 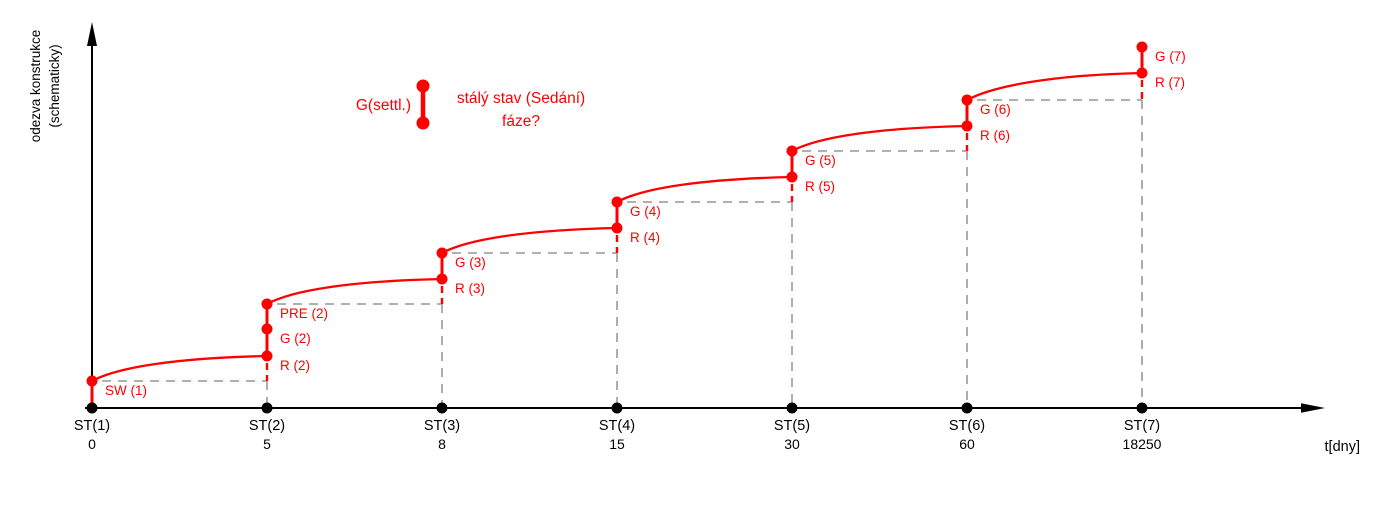 I want to click on point-label-r-5: R (5), so click(x=820, y=186).